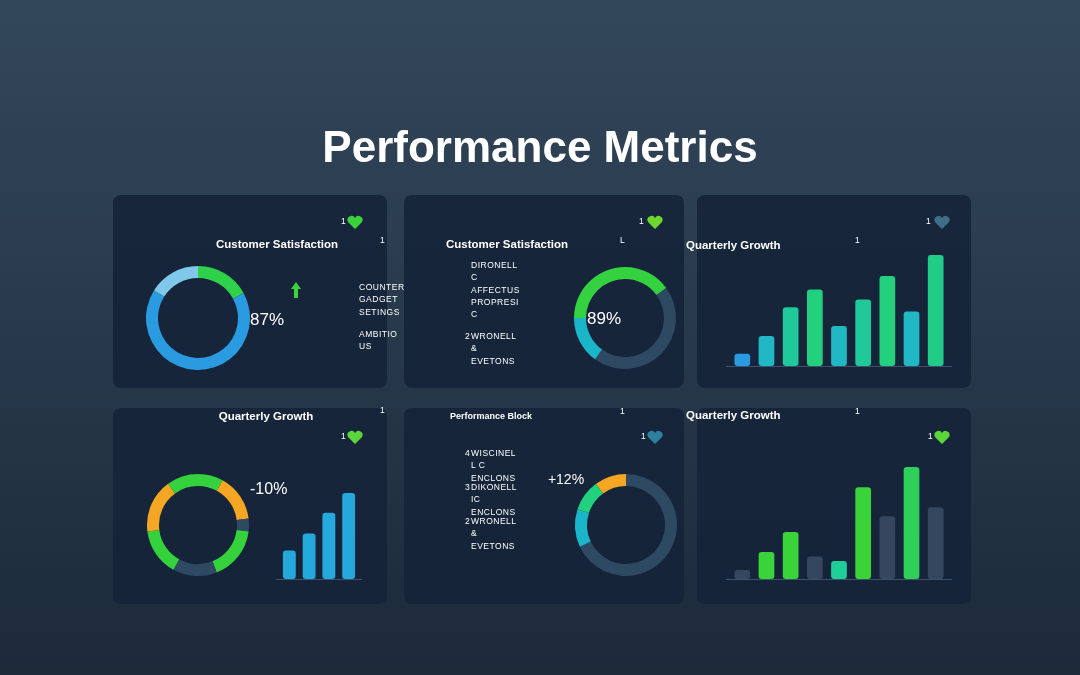 Image resolution: width=1080 pixels, height=675 pixels. I want to click on text: DIKONELL IC ENCLONS, so click(494, 499).